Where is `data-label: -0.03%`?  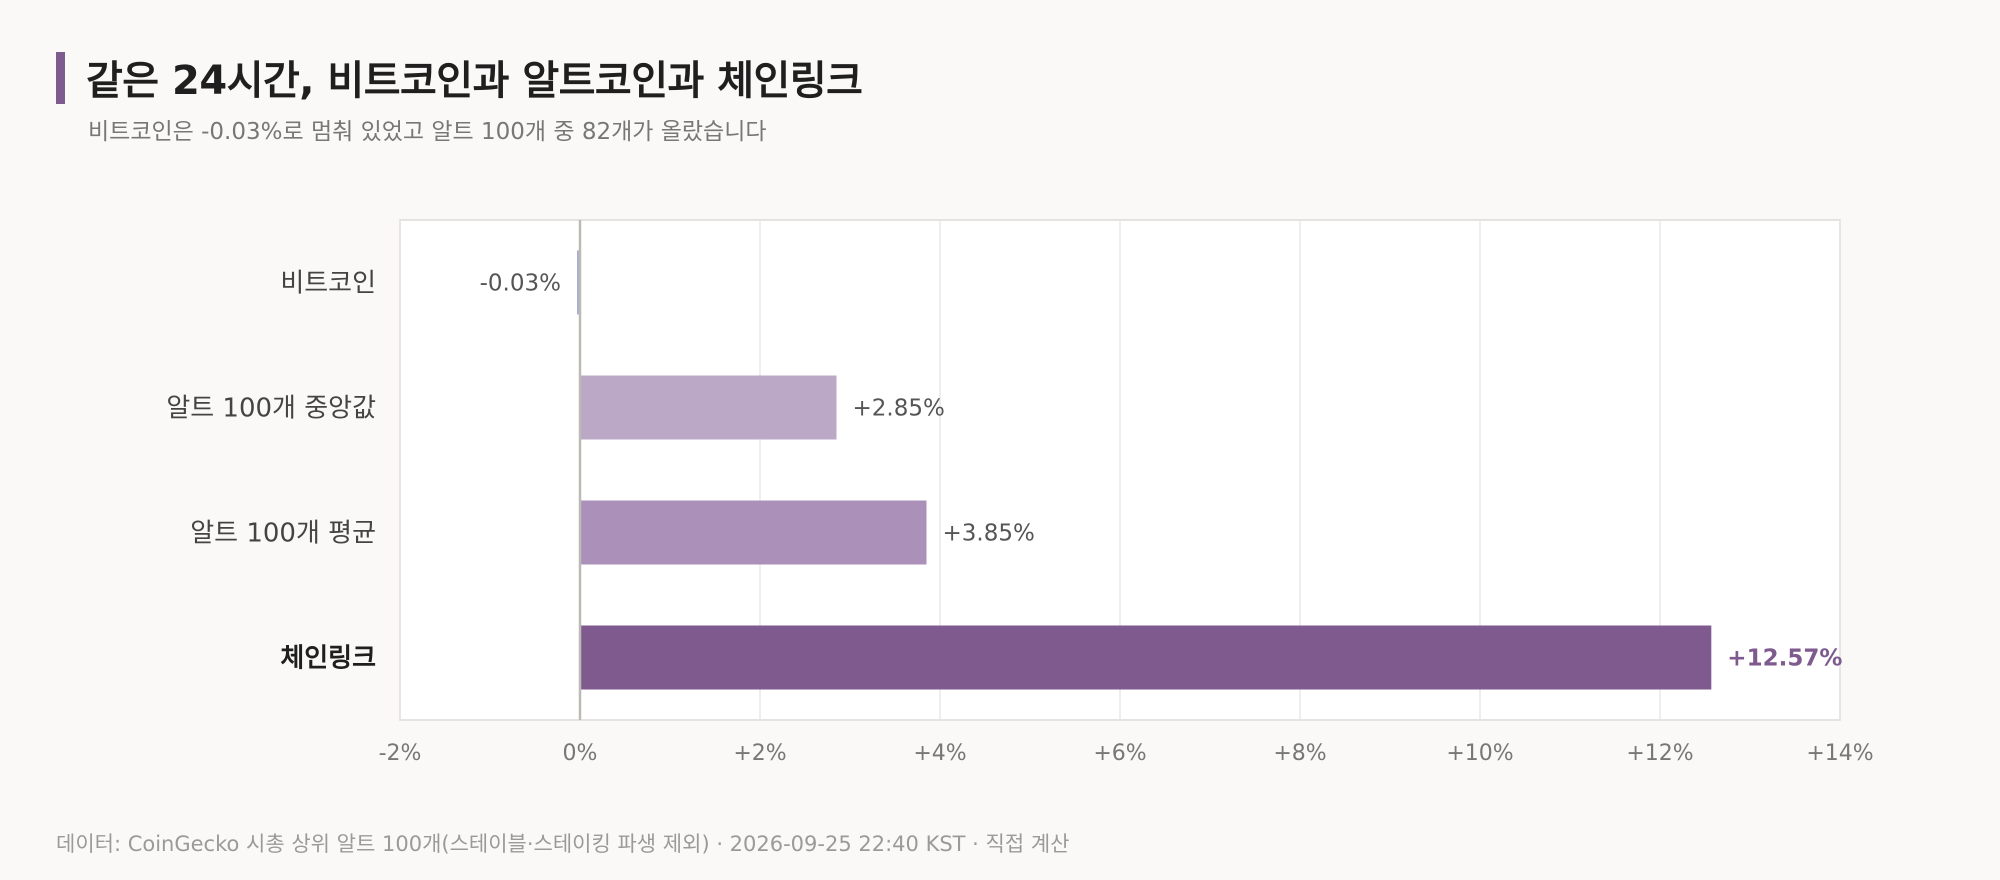
data-label: -0.03% is located at coordinates (520, 284).